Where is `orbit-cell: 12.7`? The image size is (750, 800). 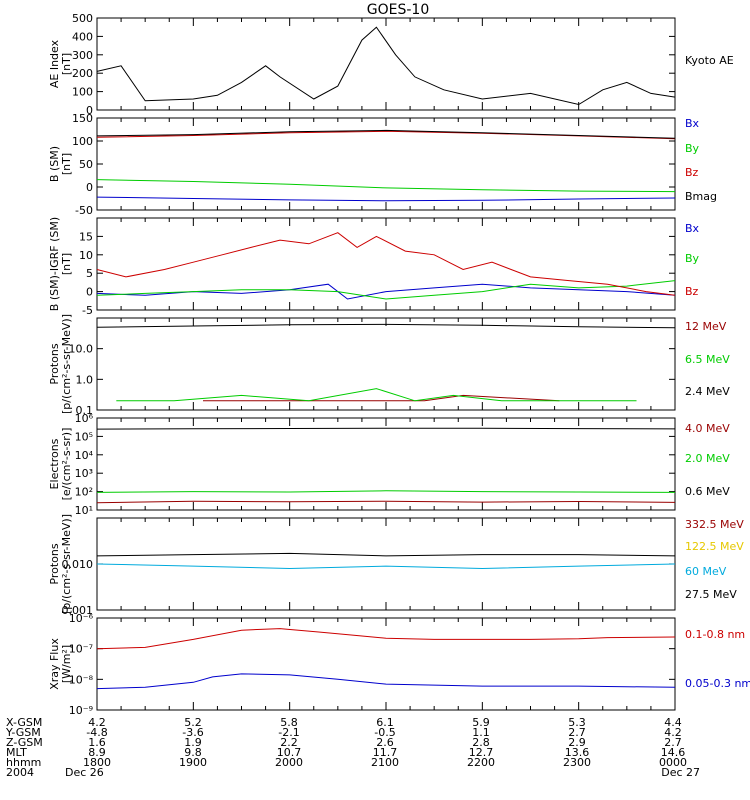 orbit-cell: 12.7 is located at coordinates (481, 752).